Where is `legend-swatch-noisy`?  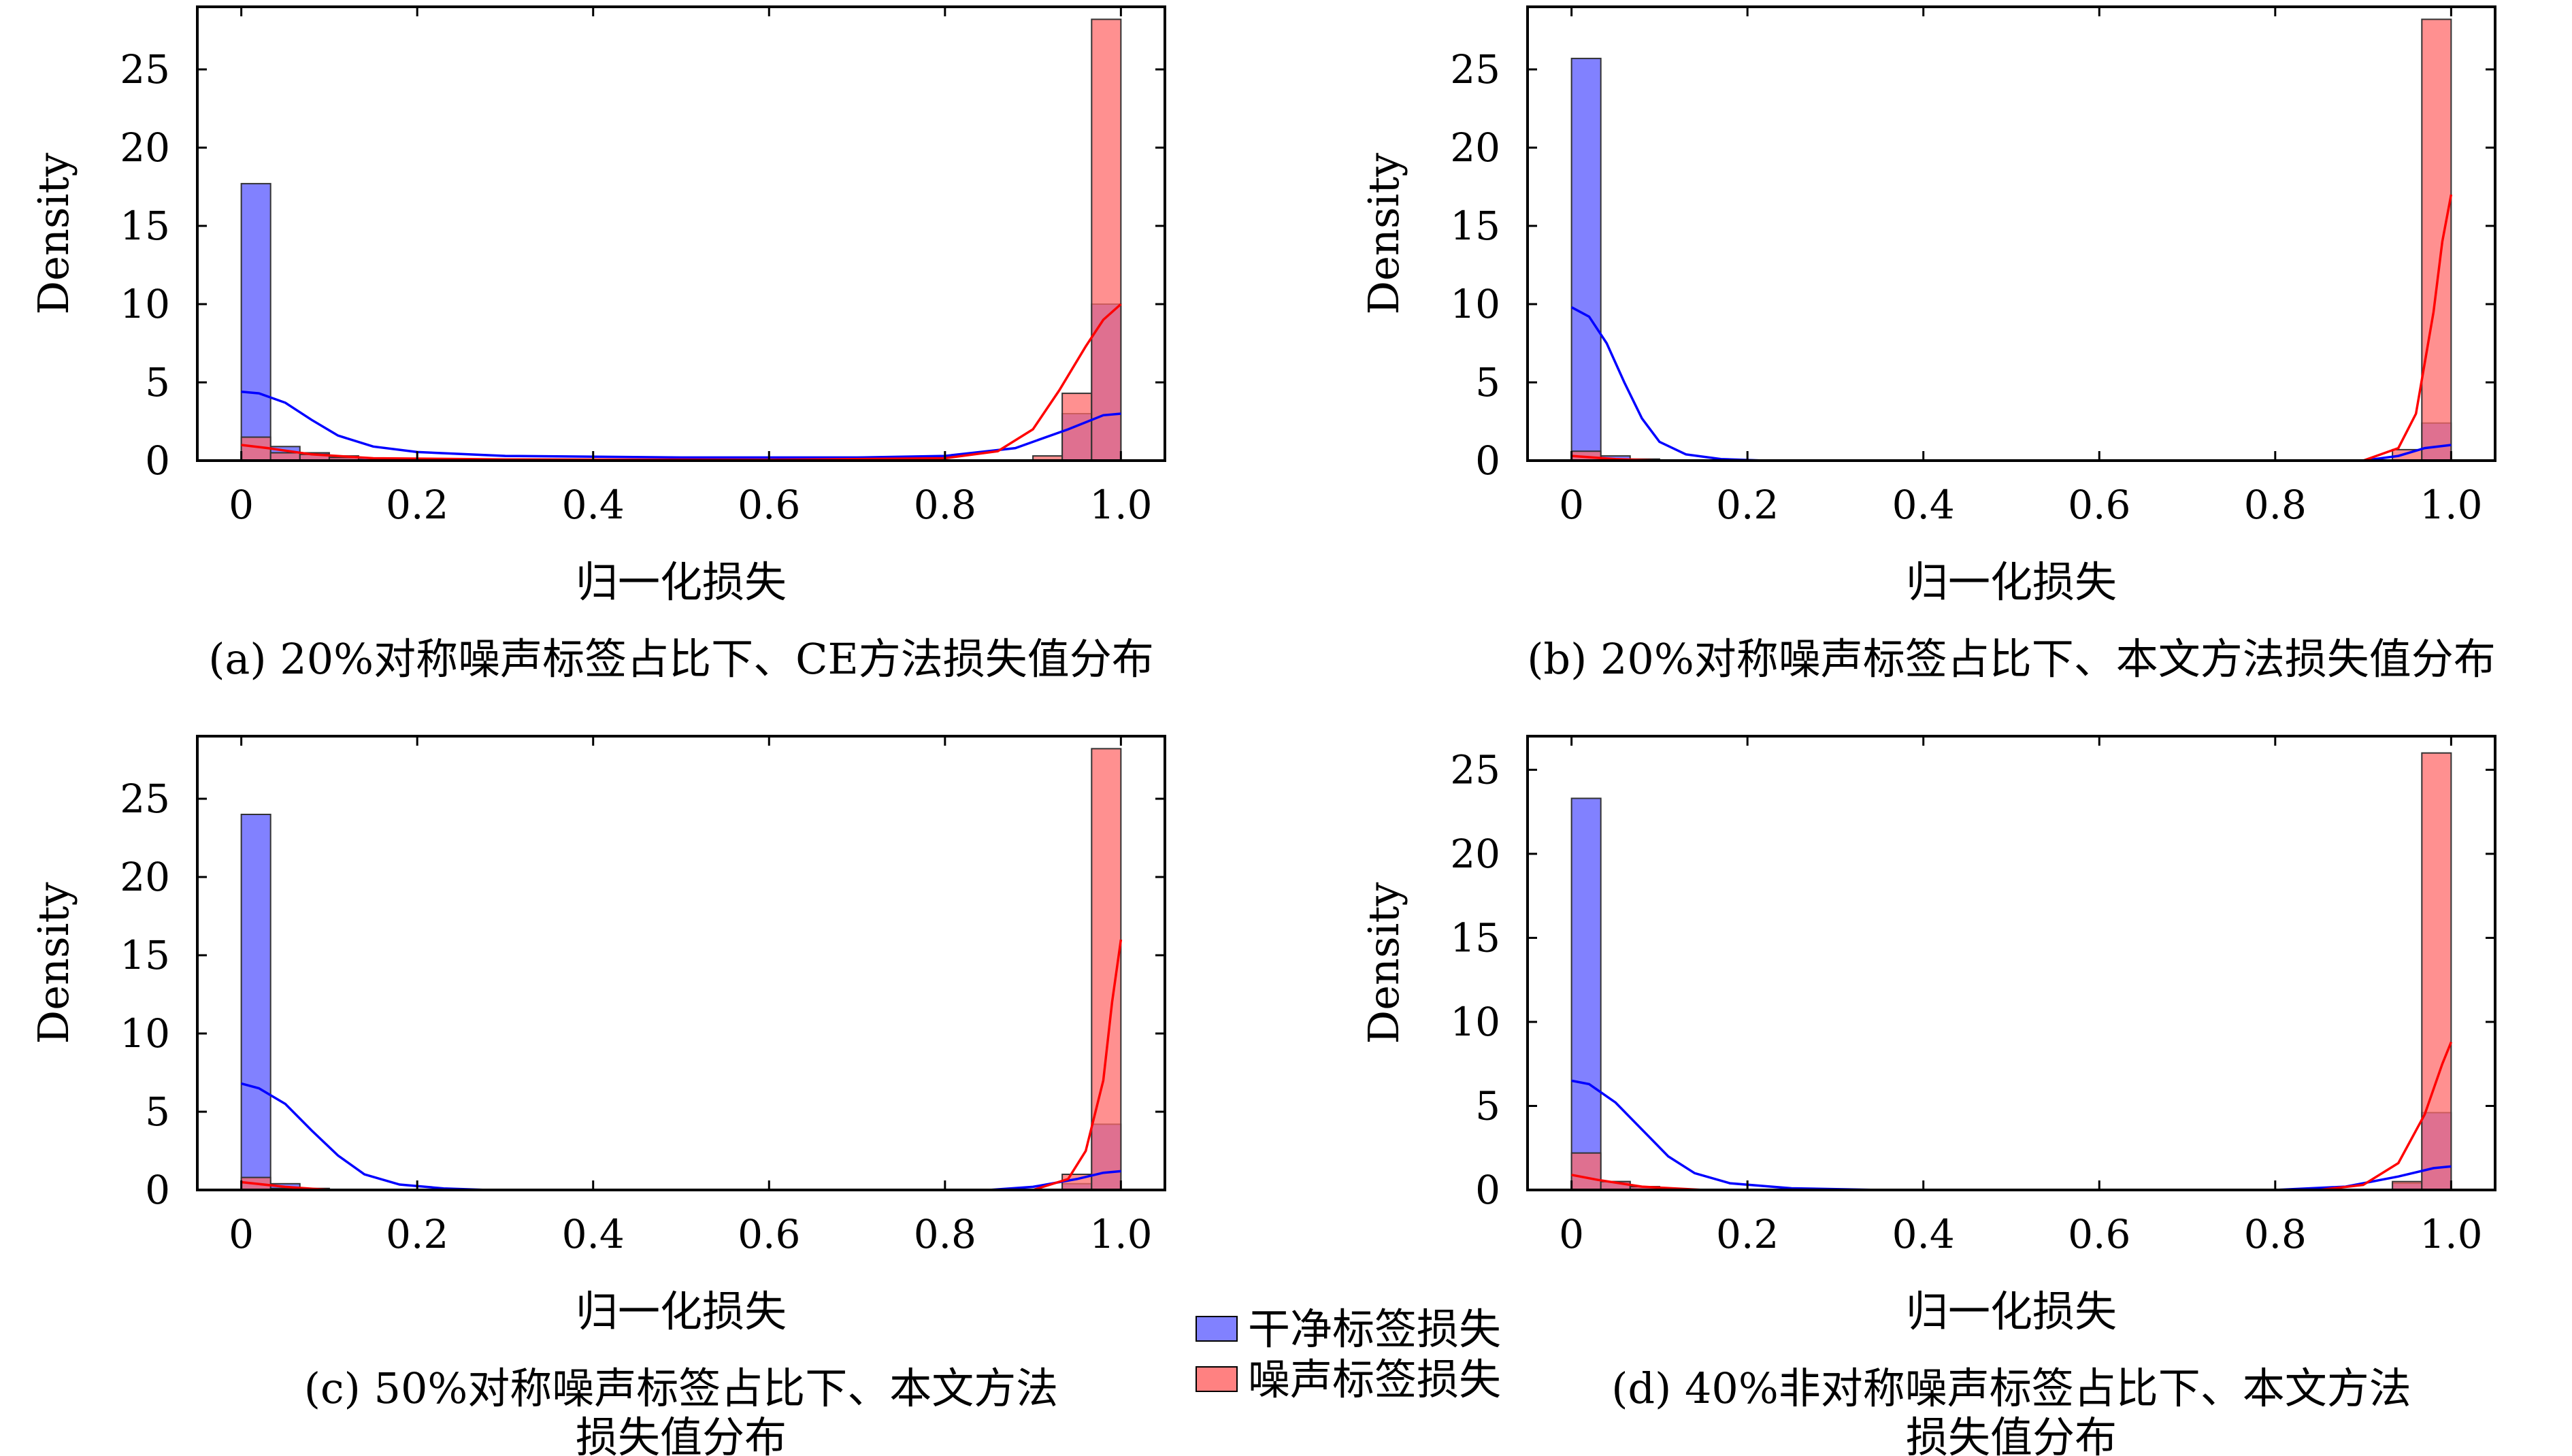
legend-swatch-noisy is located at coordinates (1217, 1379).